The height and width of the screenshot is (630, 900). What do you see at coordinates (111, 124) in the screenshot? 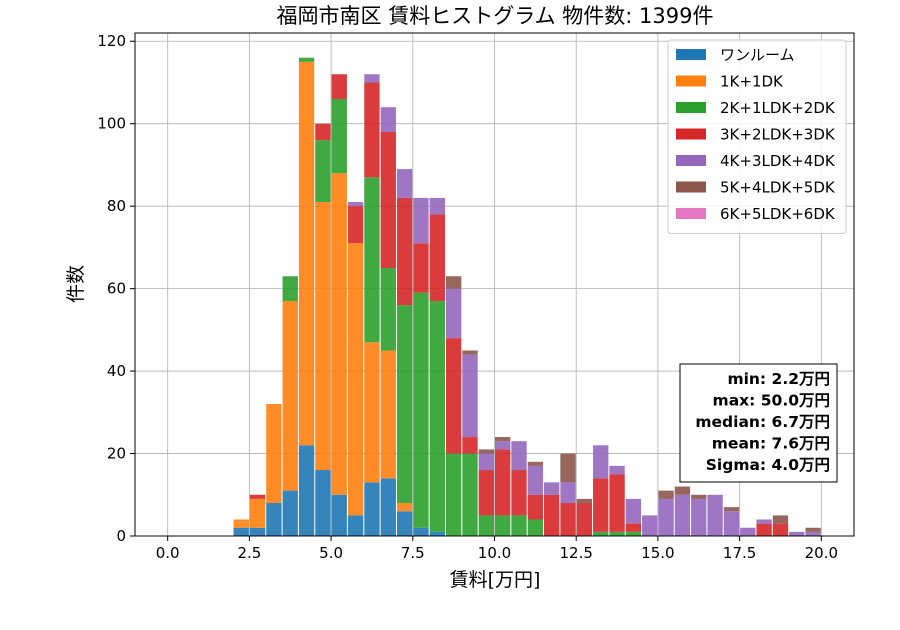
I see `y-tick-label-5: 100` at bounding box center [111, 124].